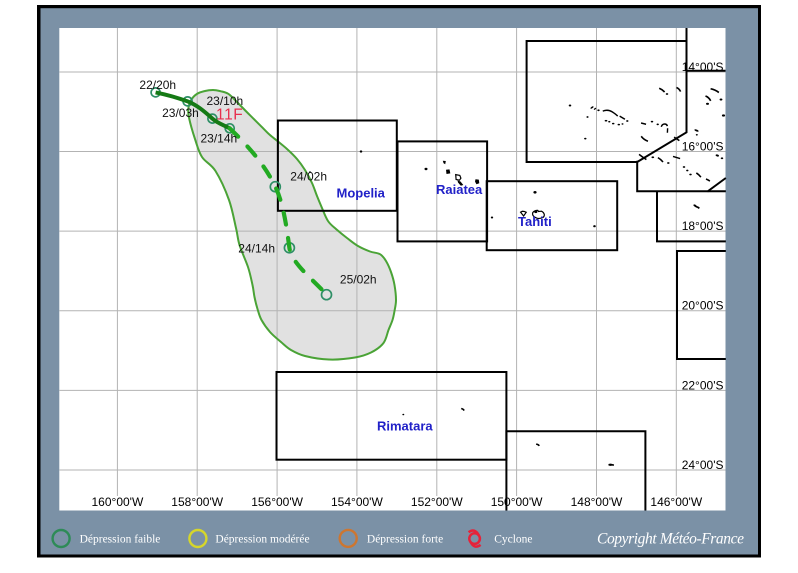 This screenshot has width=798, height=573. Describe the element at coordinates (256, 249) in the screenshot. I see `svg-text: 24/14h` at that location.